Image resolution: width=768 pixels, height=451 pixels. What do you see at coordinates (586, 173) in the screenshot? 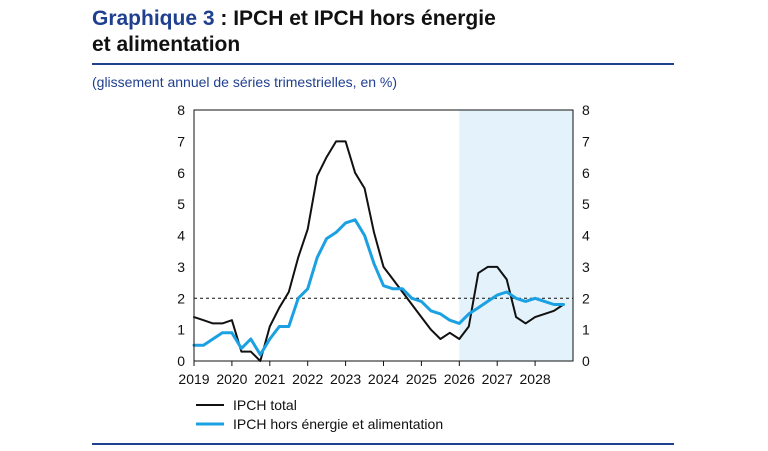
I see `y-tick-label-right: 6` at bounding box center [586, 173].